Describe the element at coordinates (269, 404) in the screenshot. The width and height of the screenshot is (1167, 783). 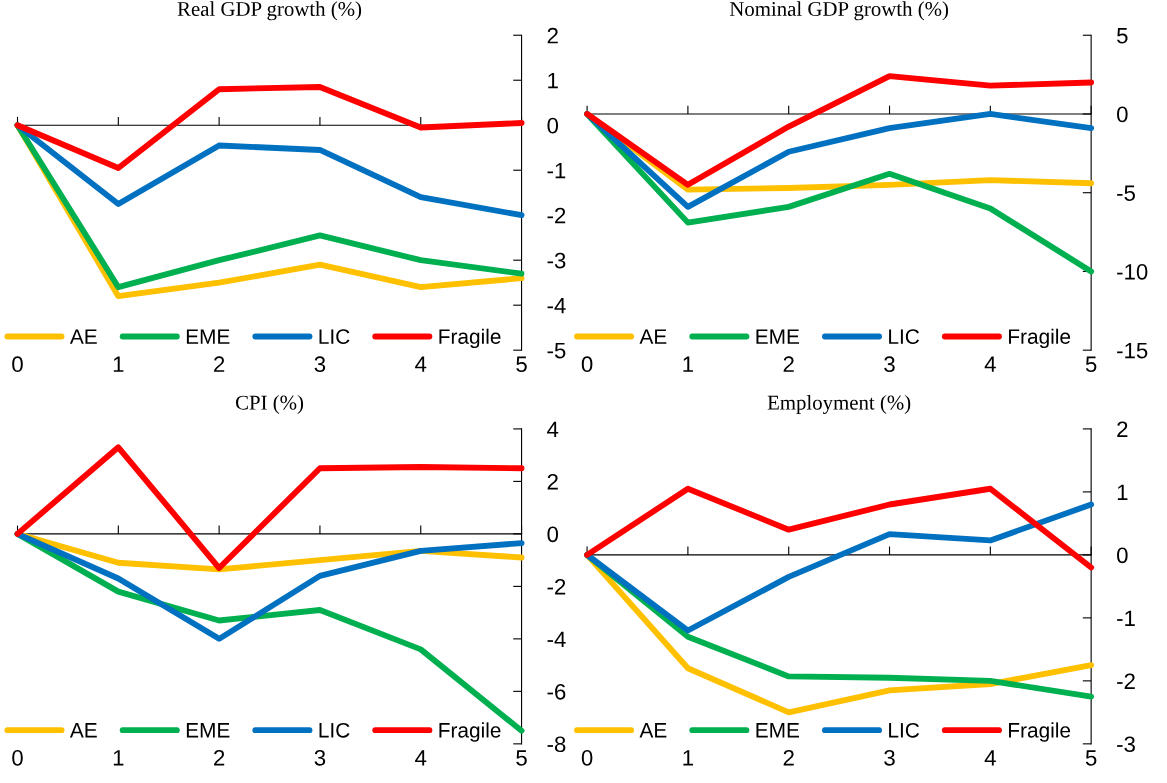
I see `chart-title: CPI (%)` at that location.